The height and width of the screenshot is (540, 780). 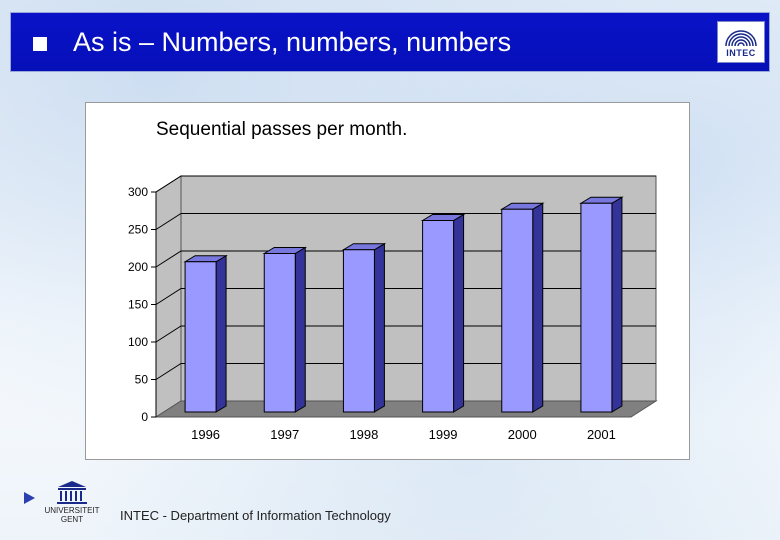 What do you see at coordinates (601, 434) in the screenshot?
I see `x-tick-label: 2001` at bounding box center [601, 434].